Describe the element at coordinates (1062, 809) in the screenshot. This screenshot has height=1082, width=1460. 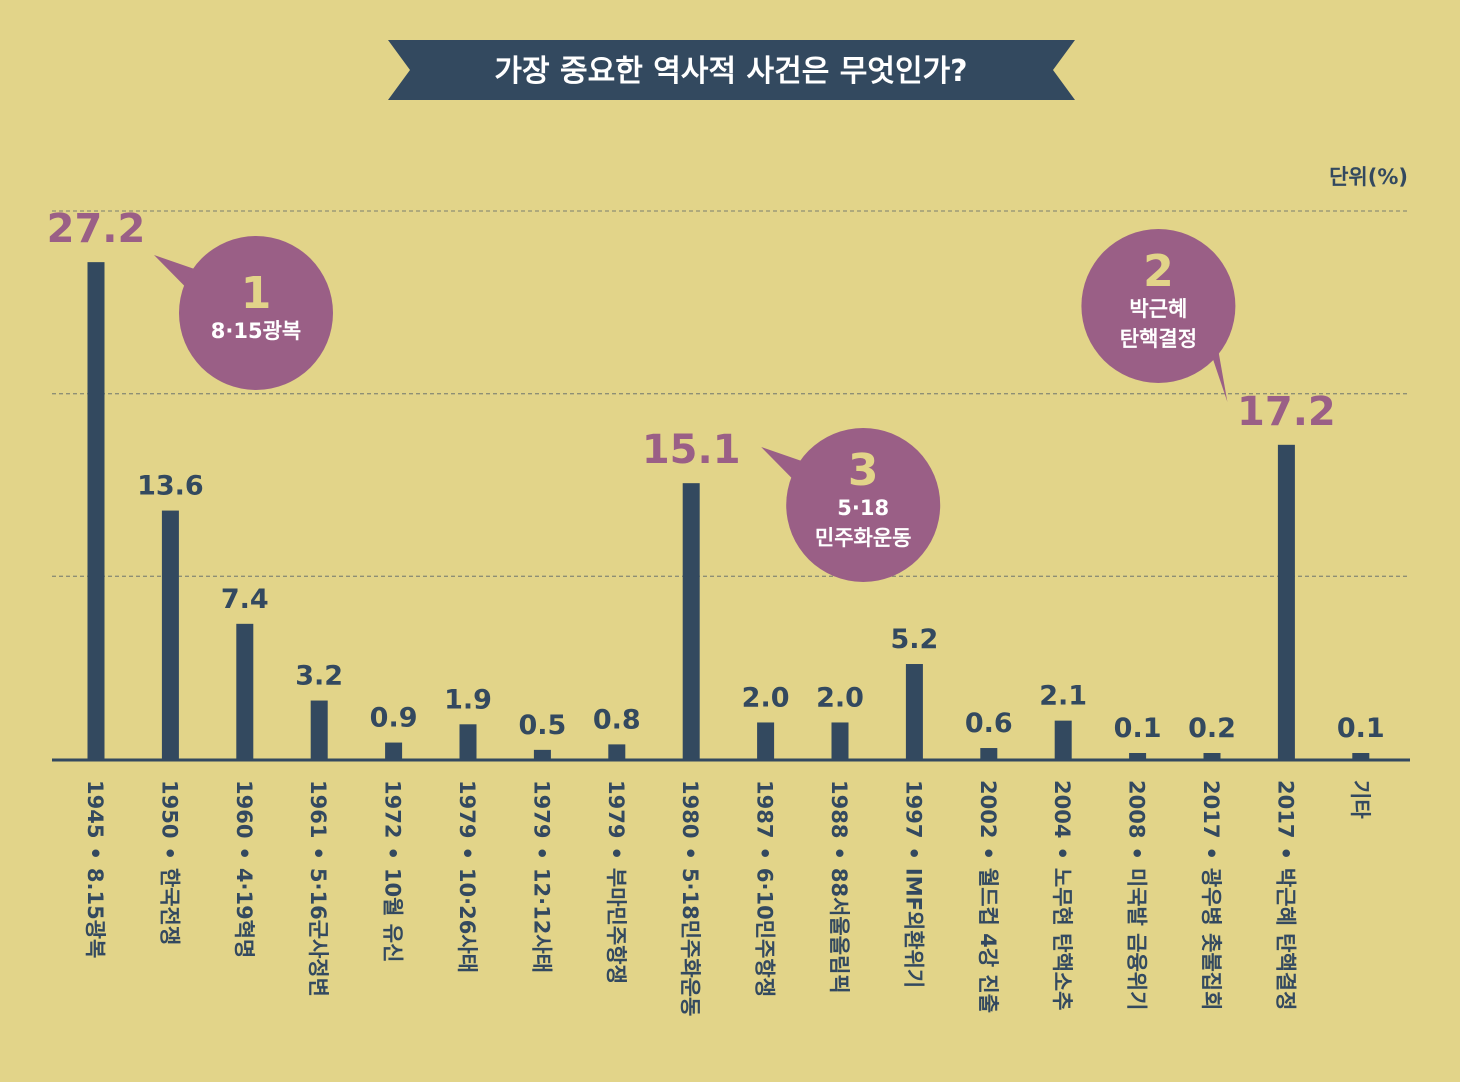
I see `category-year-13: 2004` at that location.